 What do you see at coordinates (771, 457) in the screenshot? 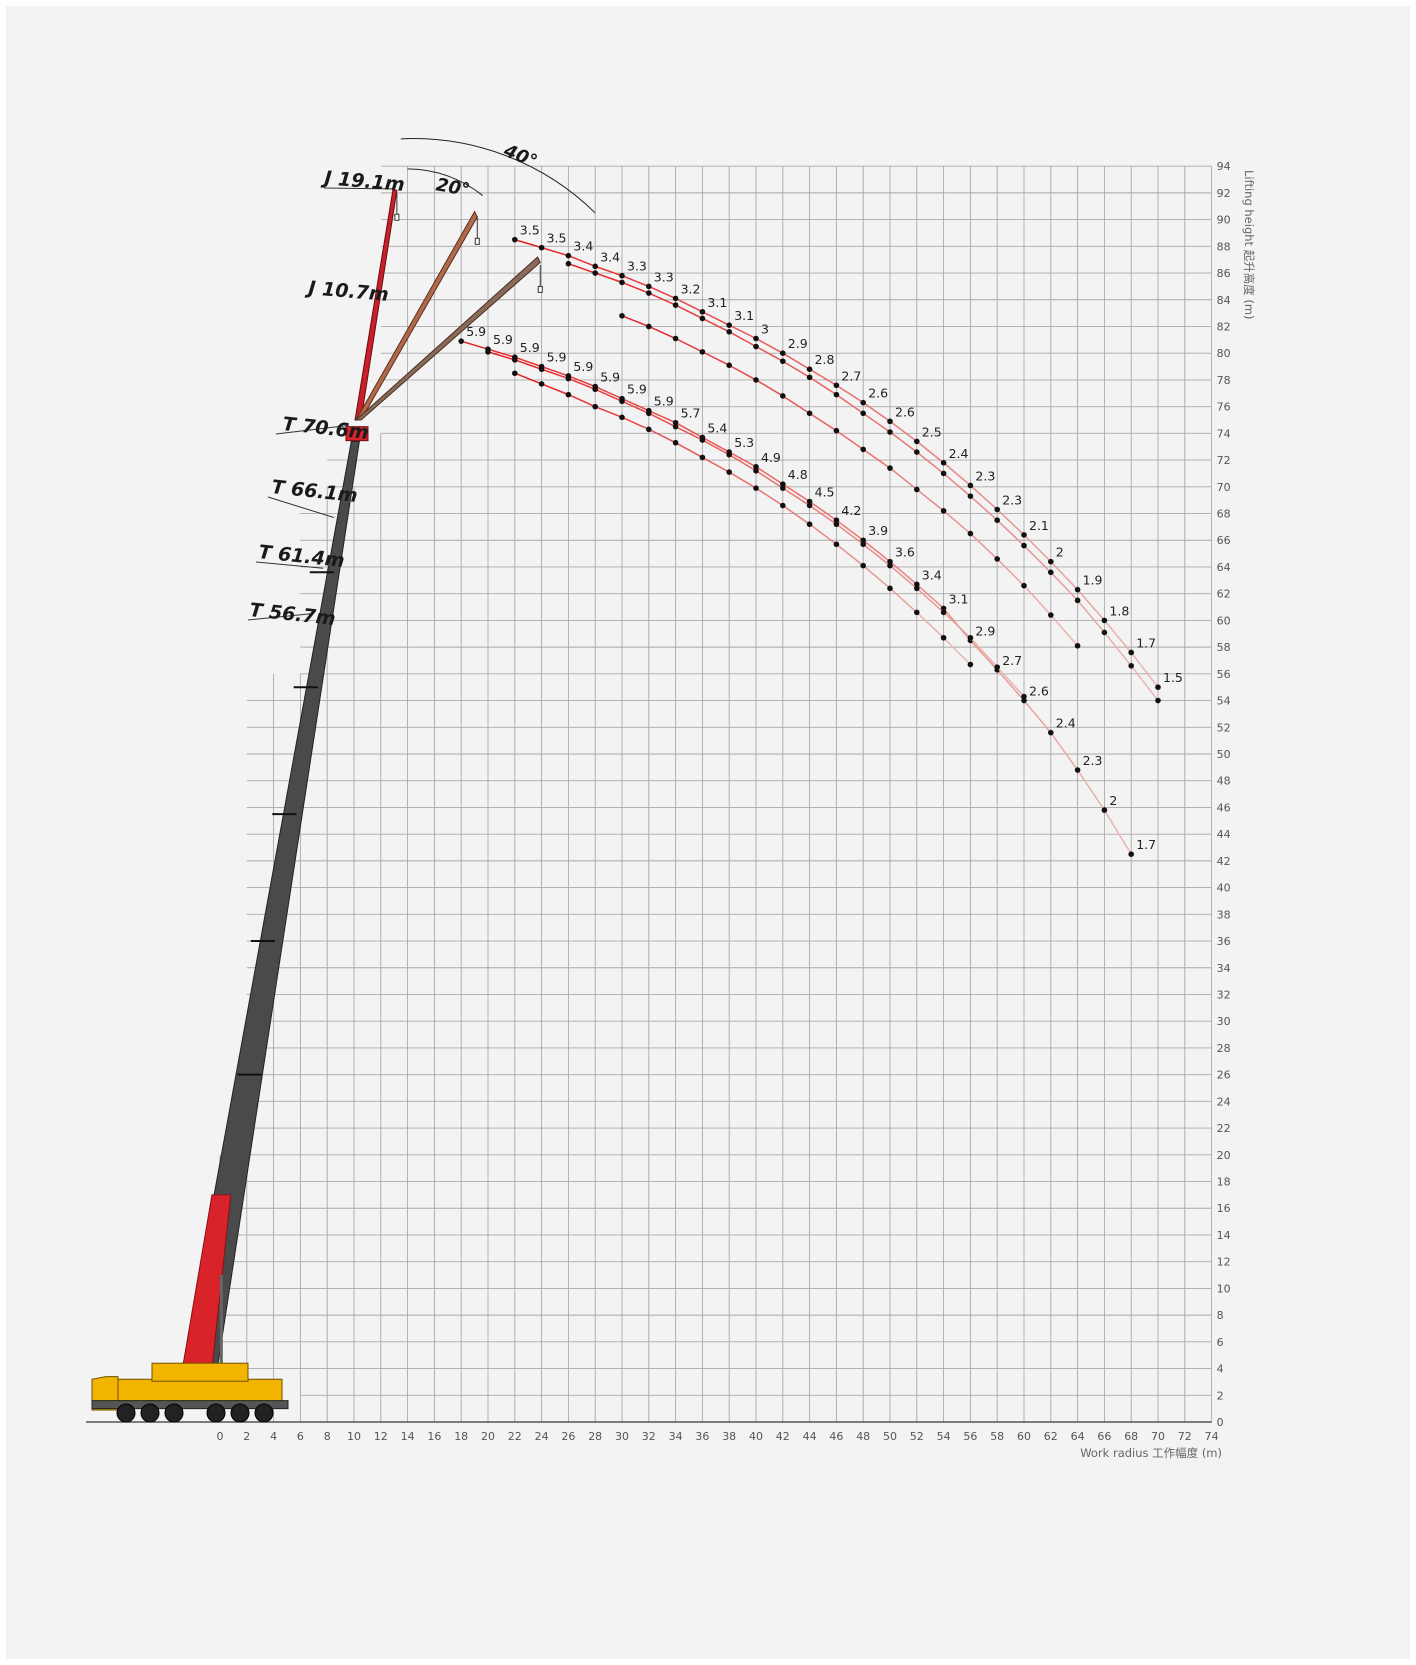
I see `data-label: 4.9` at bounding box center [771, 457].